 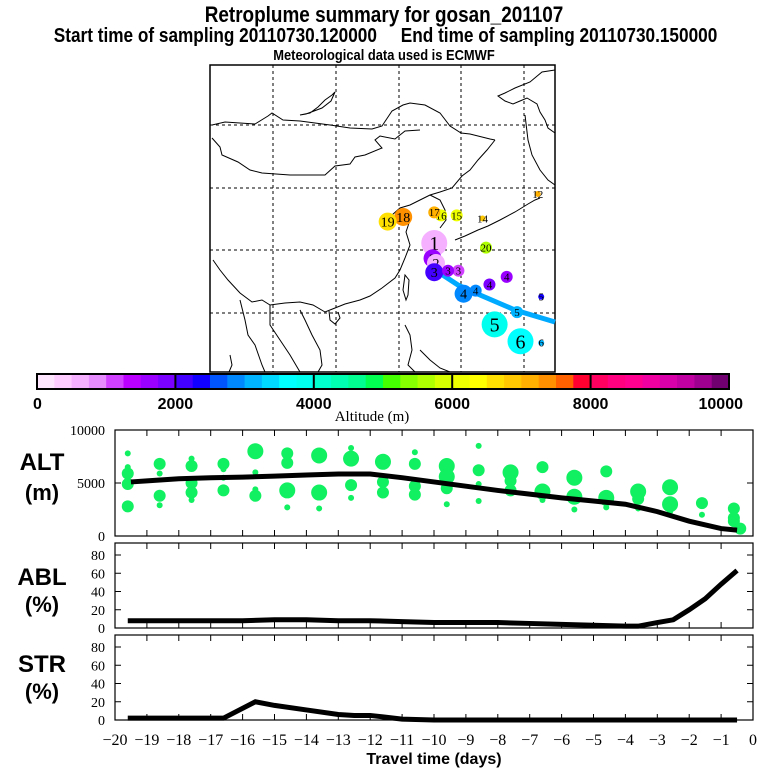 What do you see at coordinates (41, 577) in the screenshot?
I see `y-axis-label: ABL` at bounding box center [41, 577].